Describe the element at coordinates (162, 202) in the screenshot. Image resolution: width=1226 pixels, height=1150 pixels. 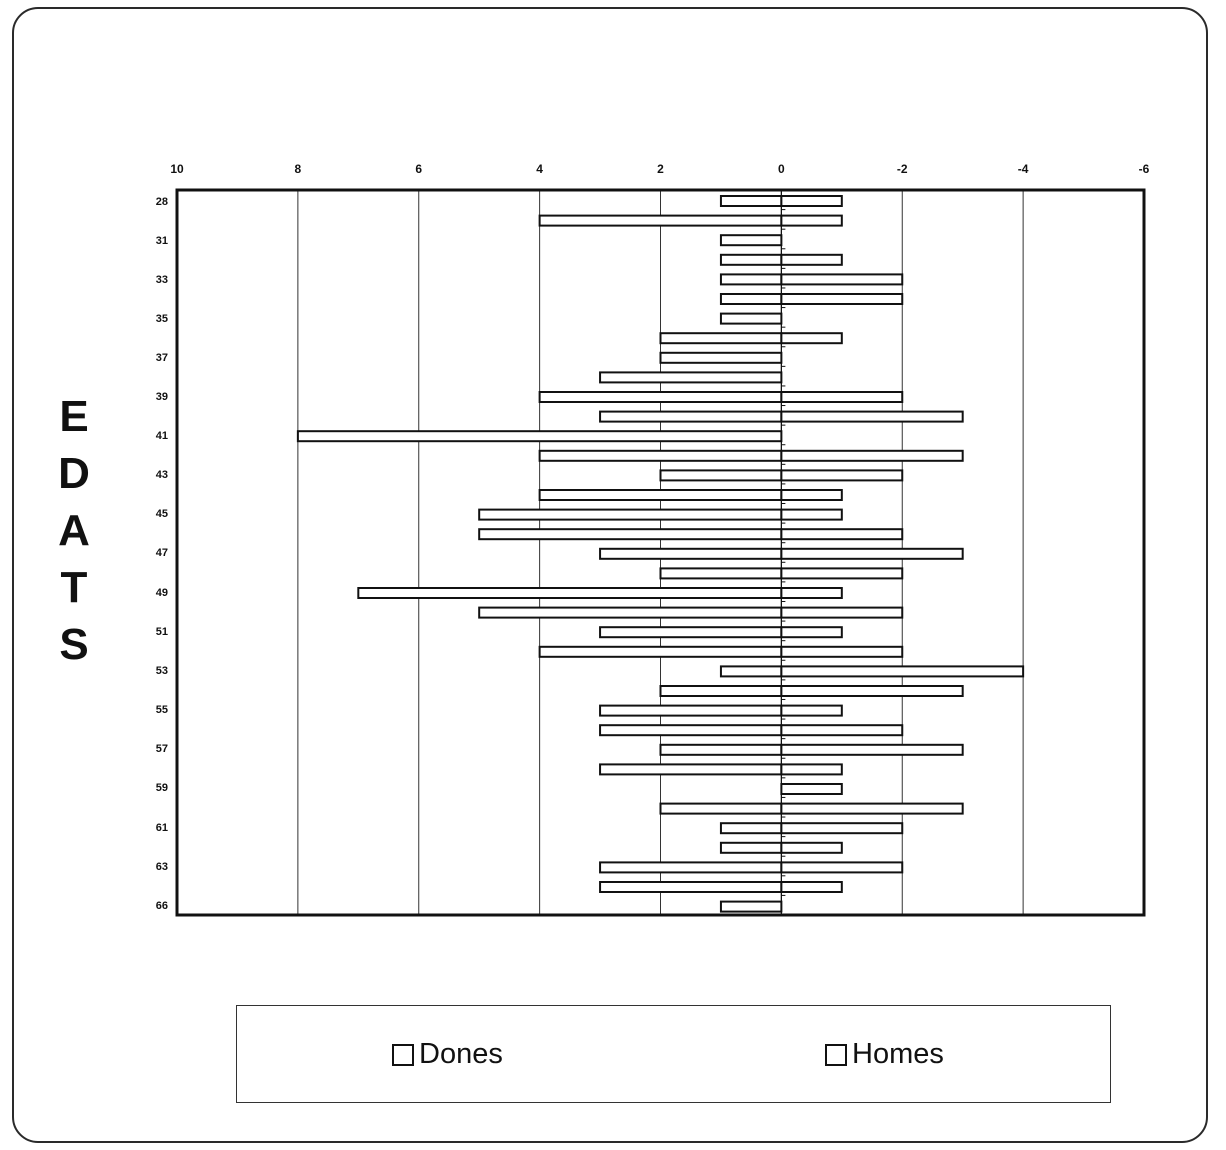
I see `y-tick-label: 28` at that location.